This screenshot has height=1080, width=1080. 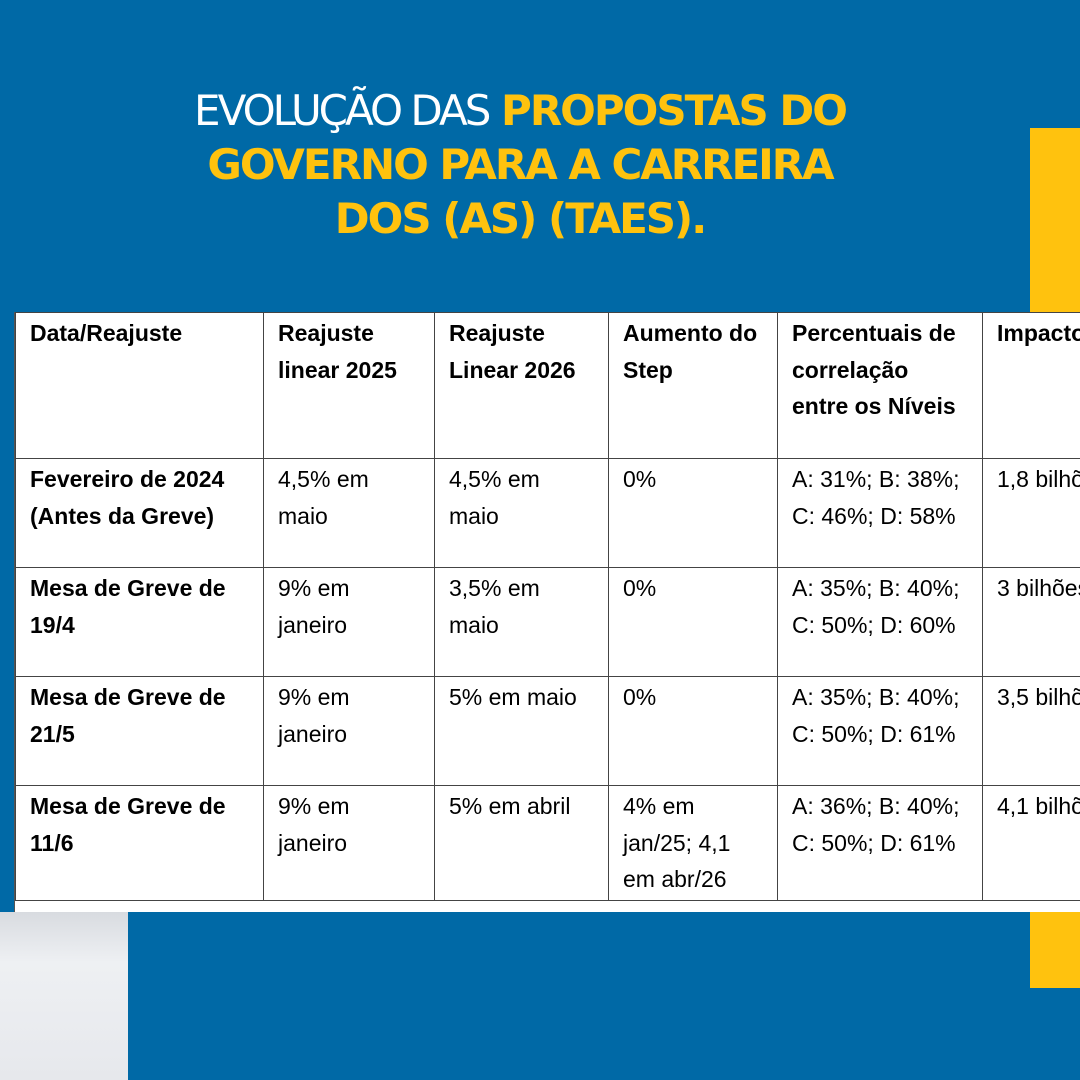 What do you see at coordinates (1031, 622) in the screenshot?
I see `cell: 3 bilhões` at bounding box center [1031, 622].